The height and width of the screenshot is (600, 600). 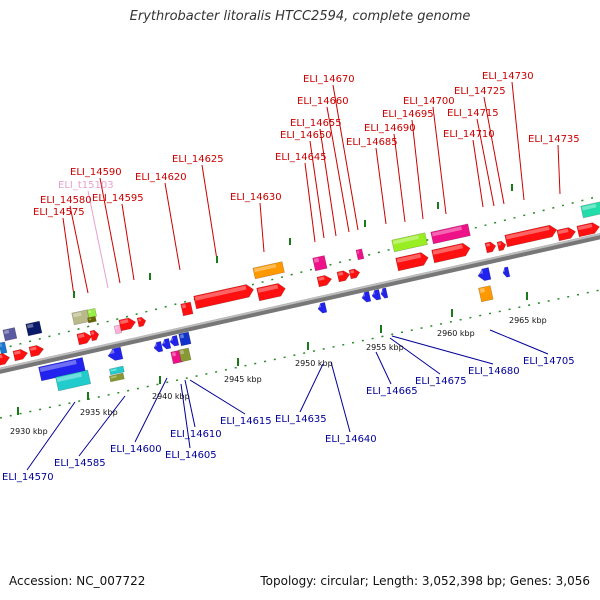 I want to click on gene-label-forward: ELI_14650, so click(x=306, y=135).